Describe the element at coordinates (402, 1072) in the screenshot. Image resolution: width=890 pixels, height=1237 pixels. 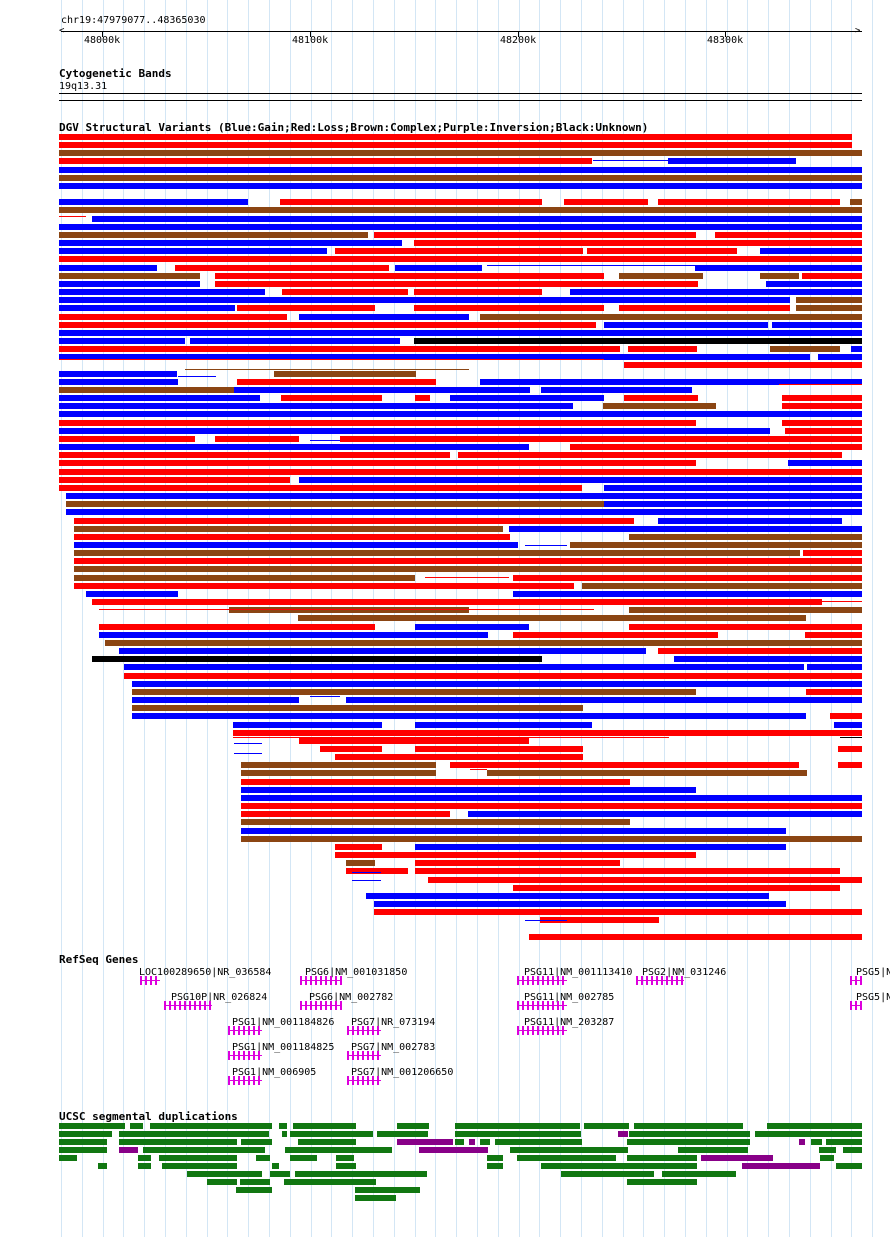
I see `gene-label: PSG7|NM_001206650` at that location.